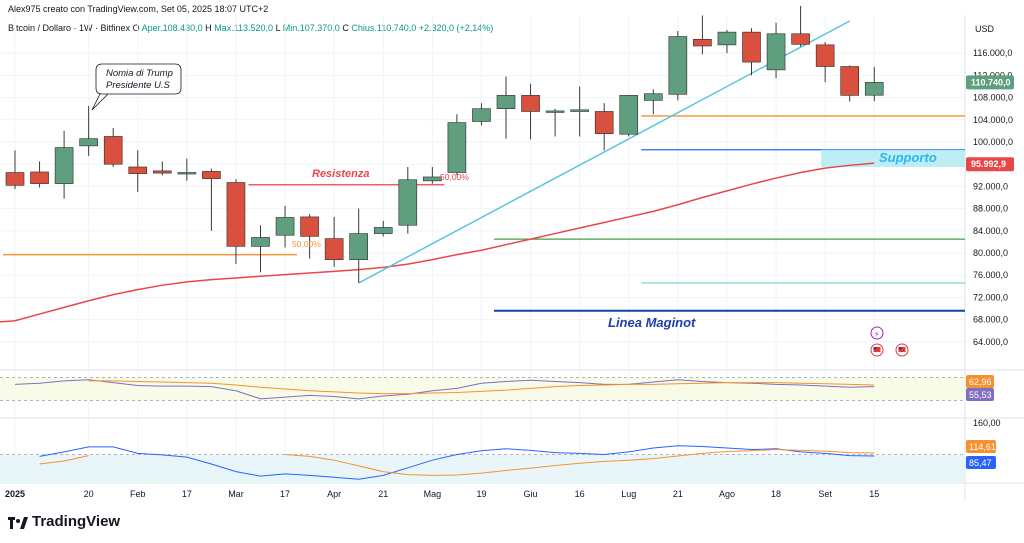  I want to click on price-tick-label: 116.000,0, so click(992, 53).